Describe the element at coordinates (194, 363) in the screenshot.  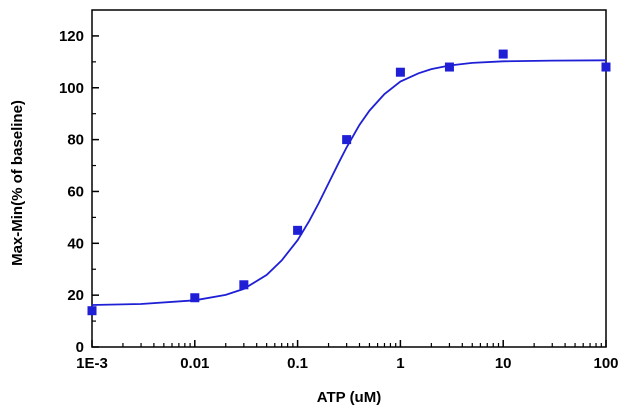
I see `x-tick-label: 0.01` at that location.